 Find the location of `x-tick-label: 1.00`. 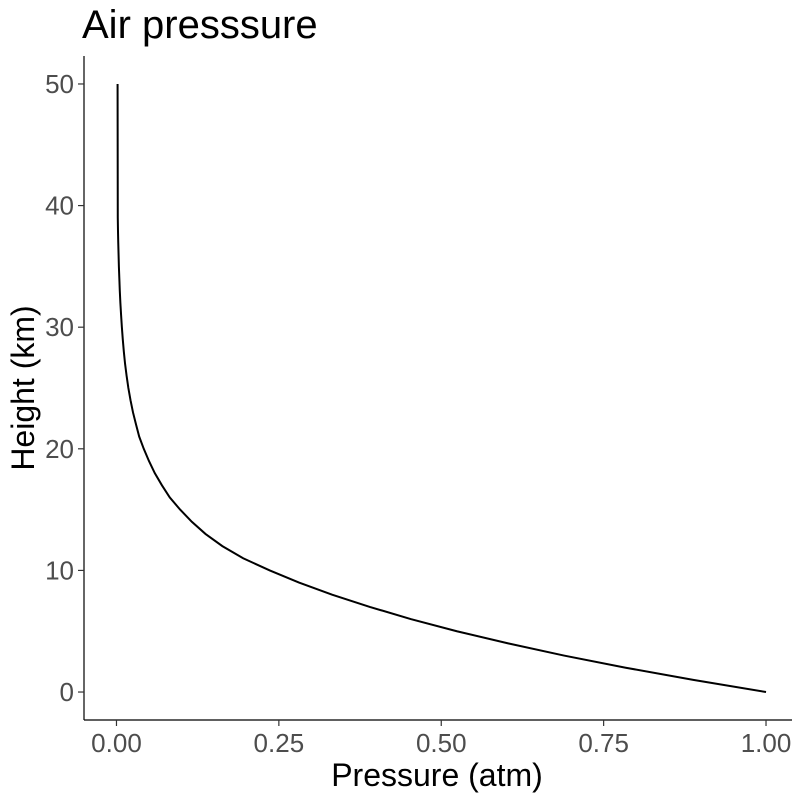

x-tick-label: 1.00 is located at coordinates (766, 743).